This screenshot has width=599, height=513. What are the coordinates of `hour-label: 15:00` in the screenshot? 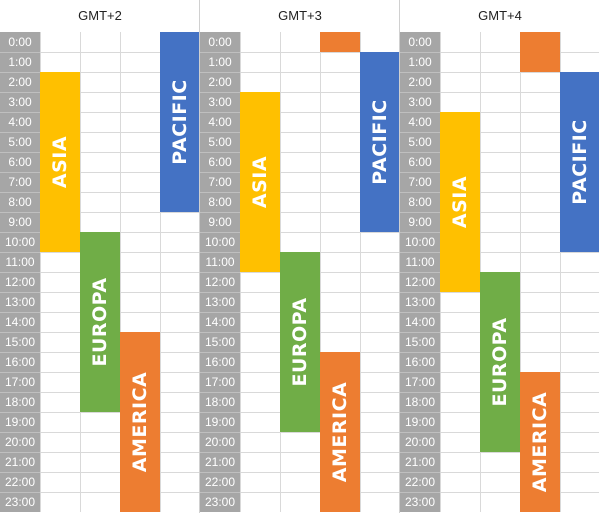 It's located at (420, 342).